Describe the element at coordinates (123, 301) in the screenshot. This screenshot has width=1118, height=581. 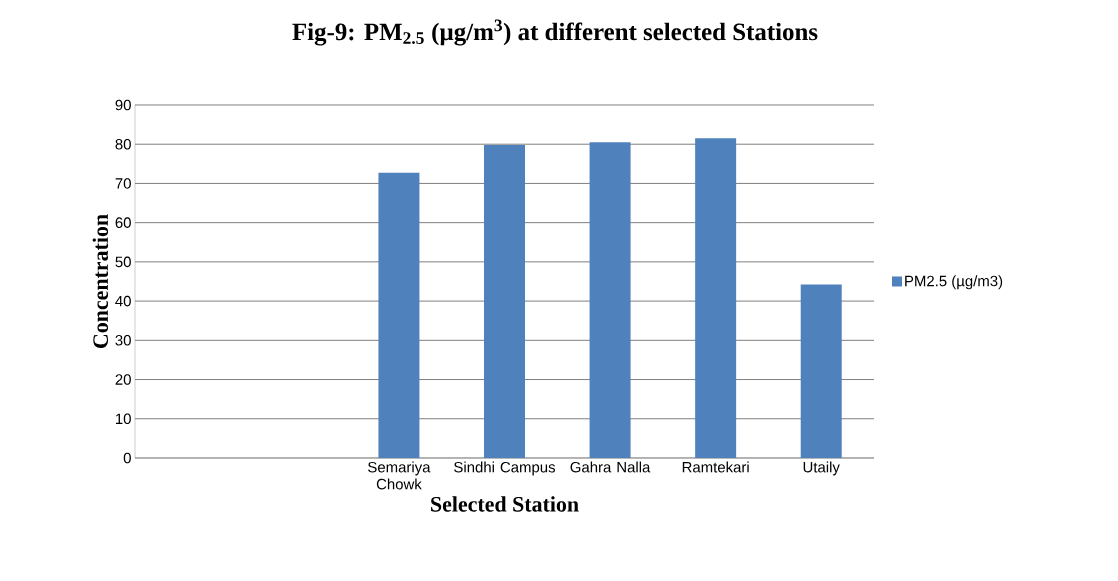
I see `y-tick-label: 40` at that location.